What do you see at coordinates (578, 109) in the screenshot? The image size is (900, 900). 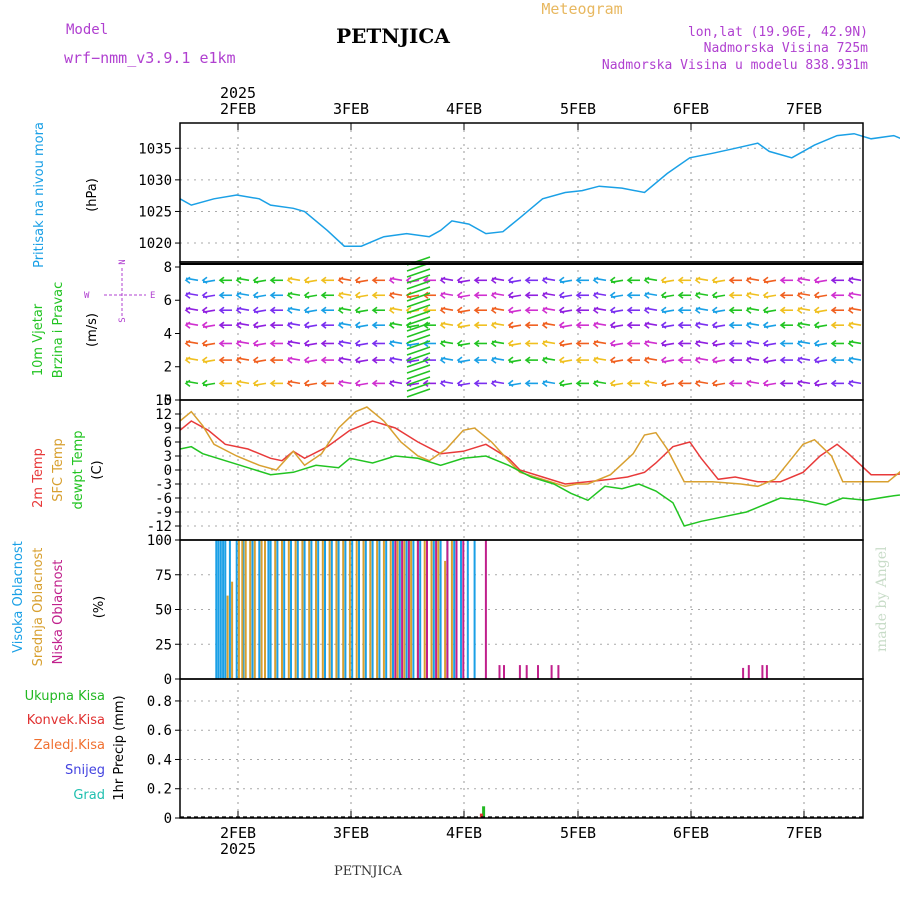 I see `x-day-label-top: 5FEB` at bounding box center [578, 109].